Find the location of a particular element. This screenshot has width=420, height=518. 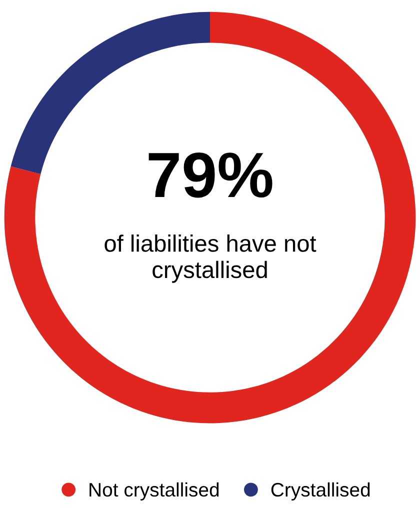

text: of liabilities have not crystallised is located at coordinates (210, 258).